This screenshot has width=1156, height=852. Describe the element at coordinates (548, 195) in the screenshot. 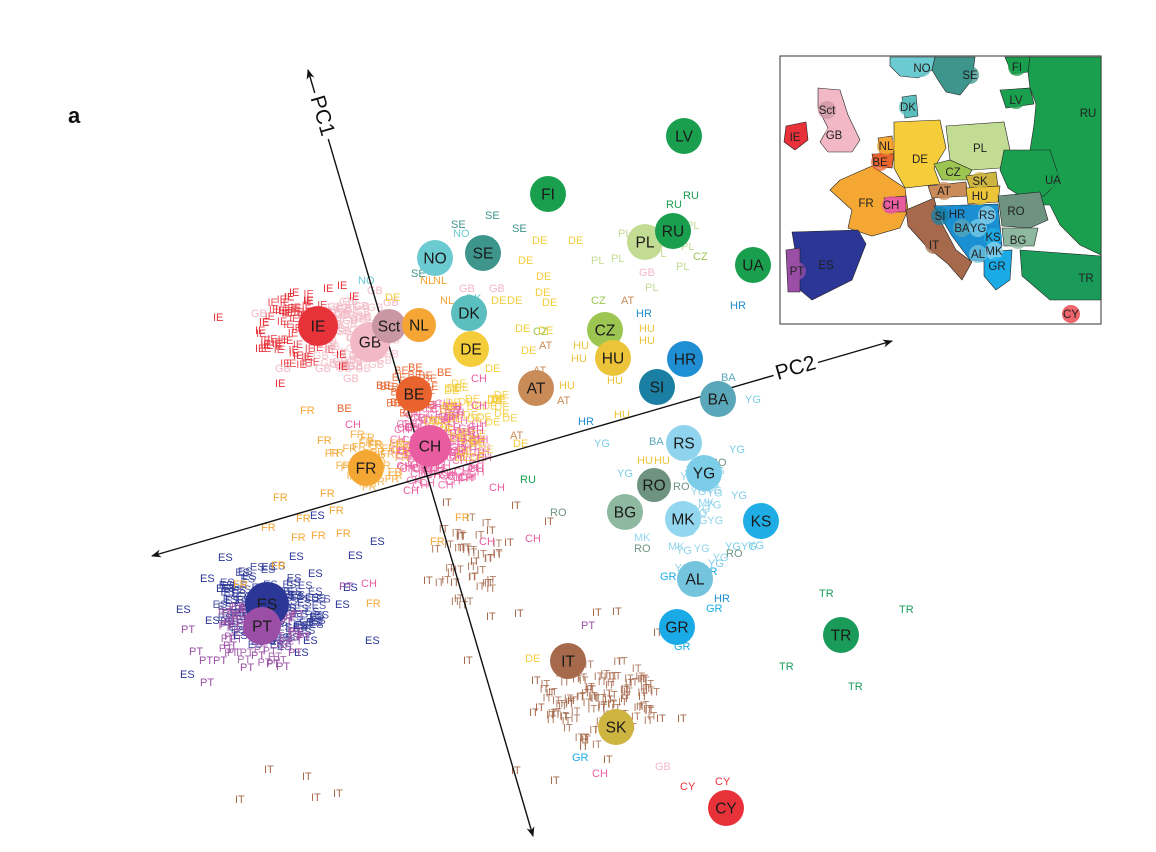

I see `centroid-label: FI` at that location.